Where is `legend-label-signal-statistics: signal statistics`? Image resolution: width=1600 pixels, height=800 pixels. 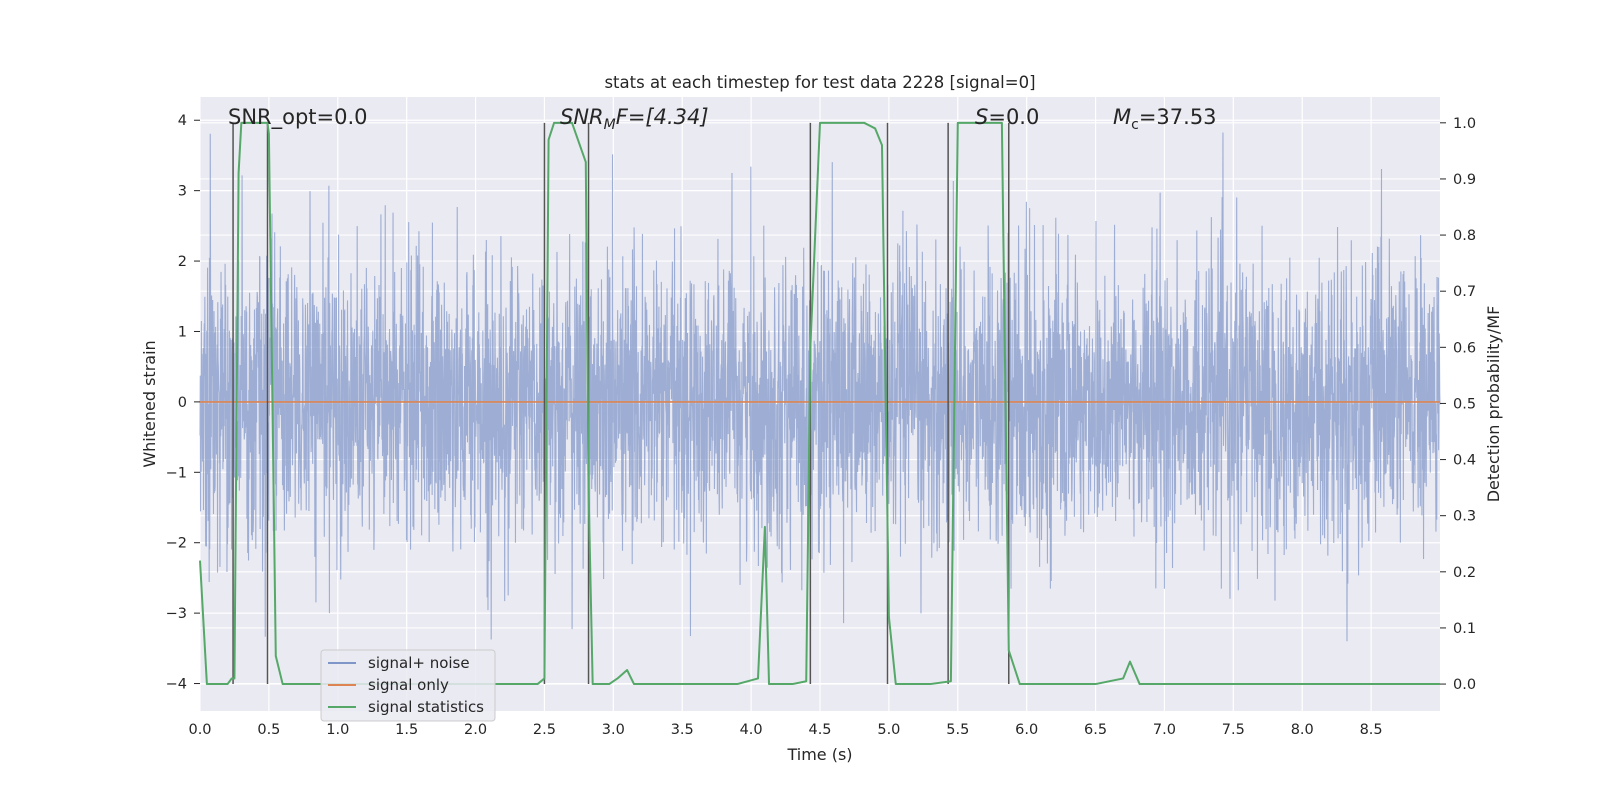 legend-label-signal-statistics: signal statistics is located at coordinates (426, 707).